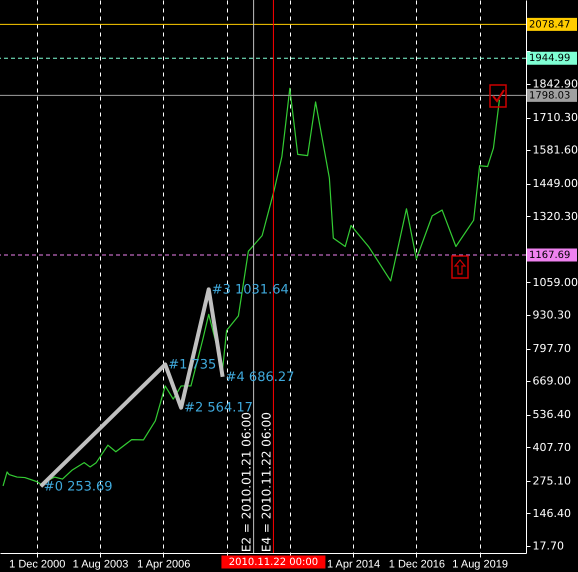 This screenshot has height=572, width=578. Describe the element at coordinates (100, 564) in the screenshot. I see `x-tick-label: 1 Aug 2003` at that location.